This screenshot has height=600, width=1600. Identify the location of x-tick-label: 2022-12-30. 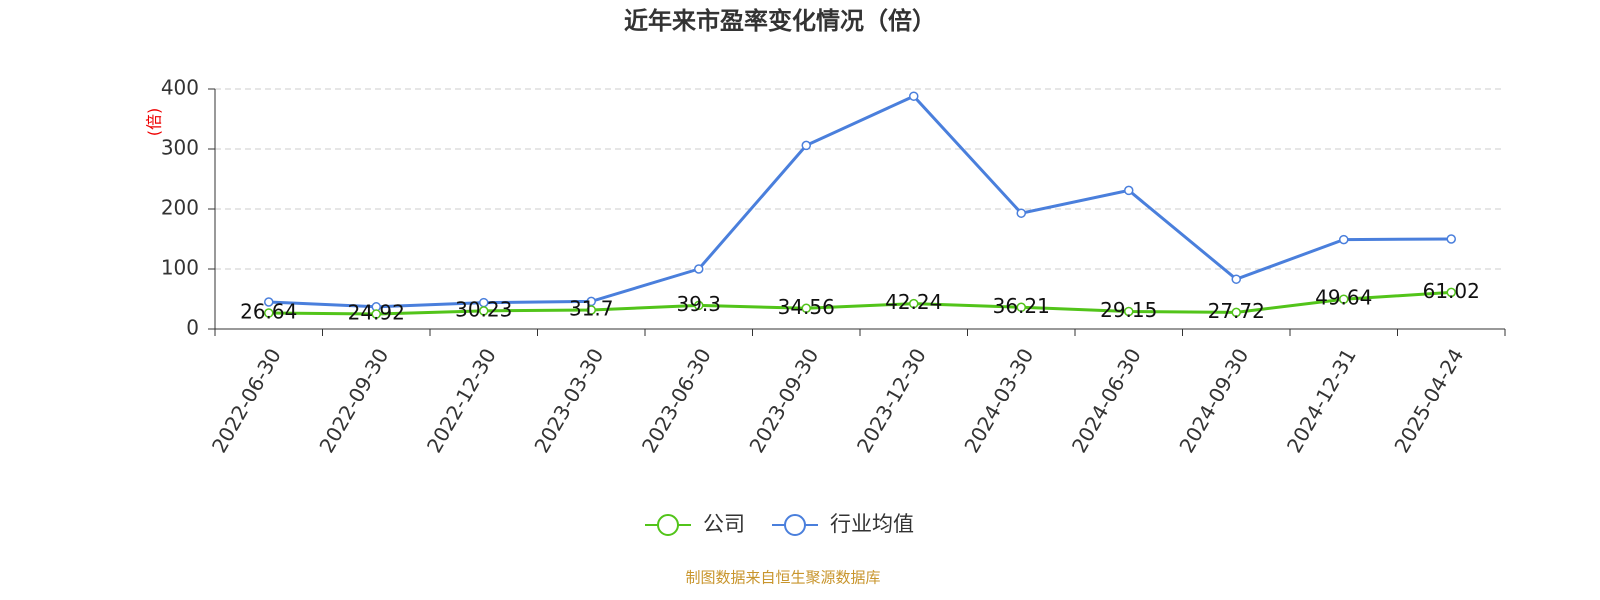
(461, 400).